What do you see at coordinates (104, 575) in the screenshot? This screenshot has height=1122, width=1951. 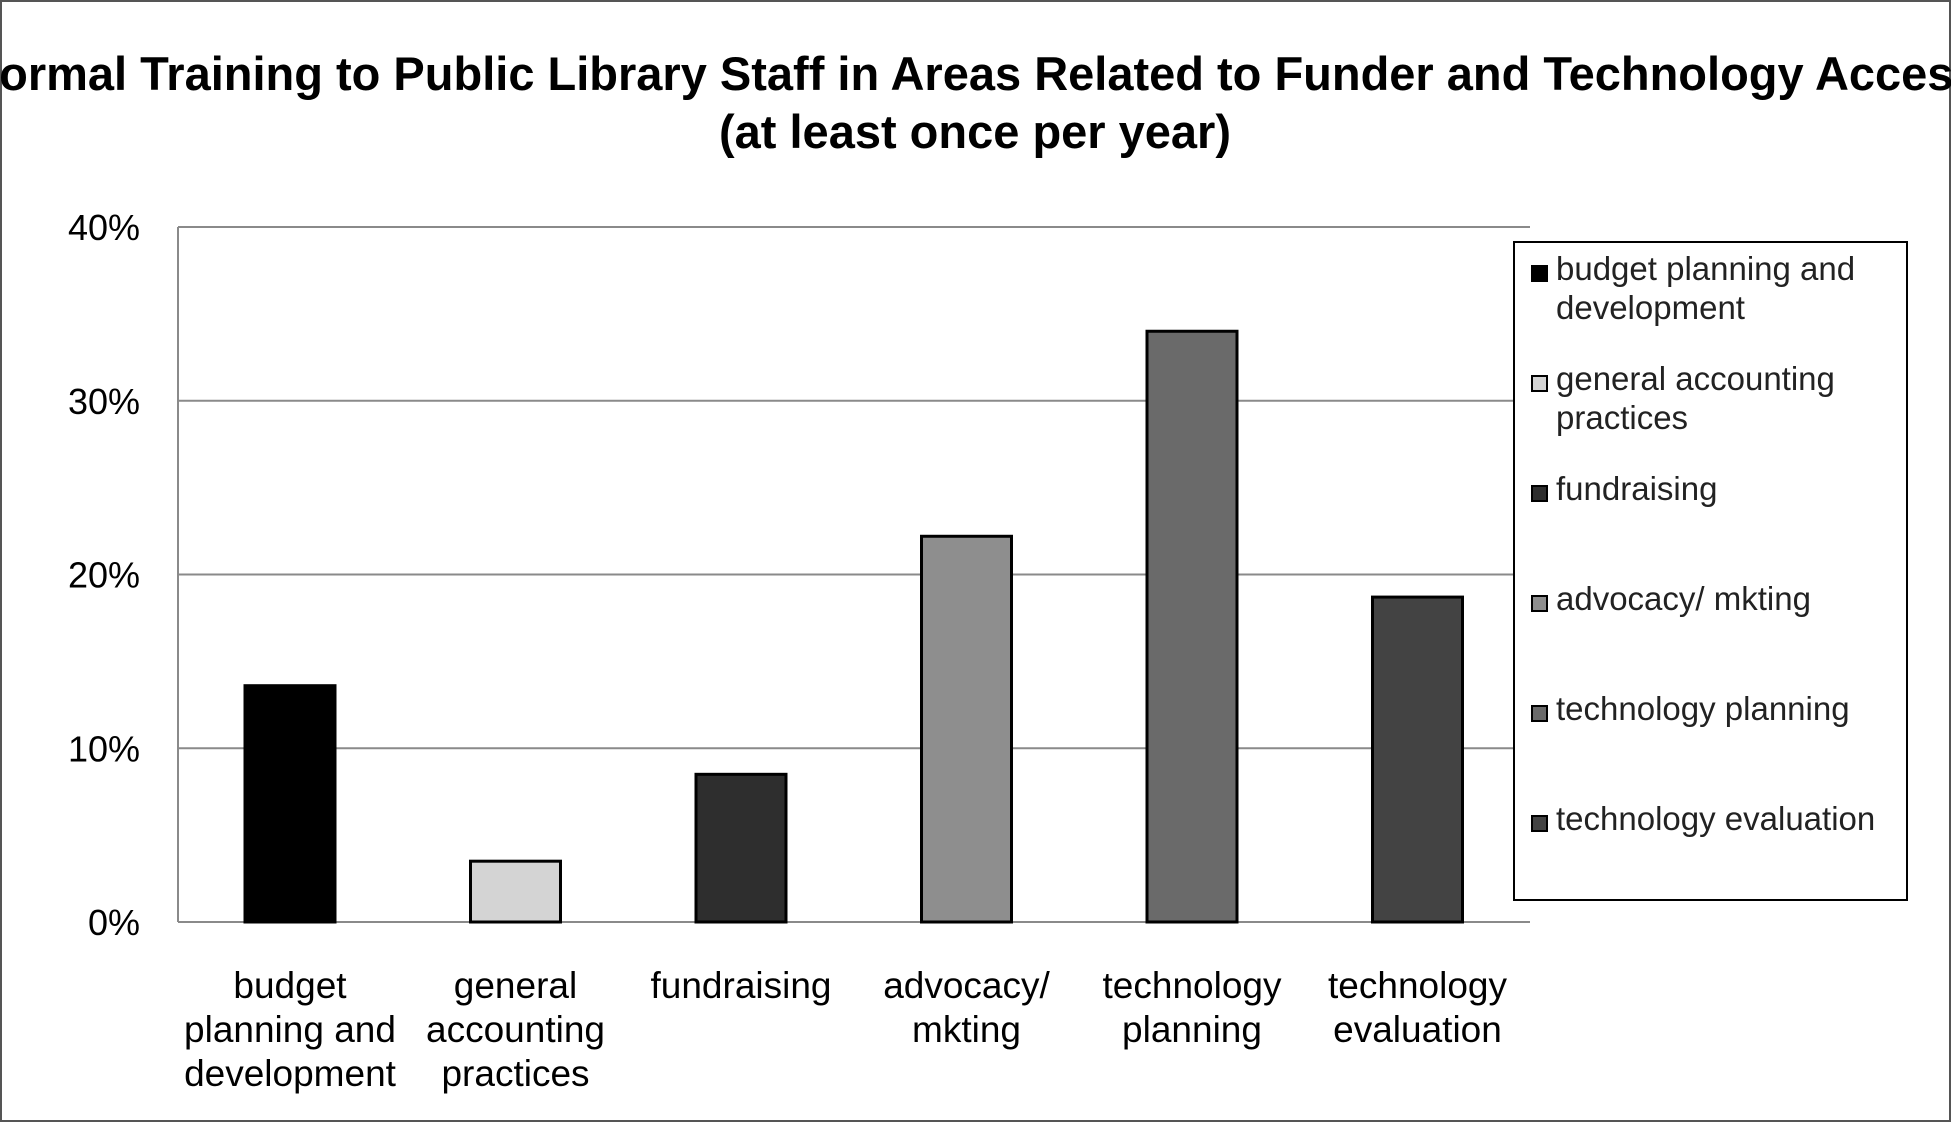 I see `y-tick-label: 20%` at bounding box center [104, 575].